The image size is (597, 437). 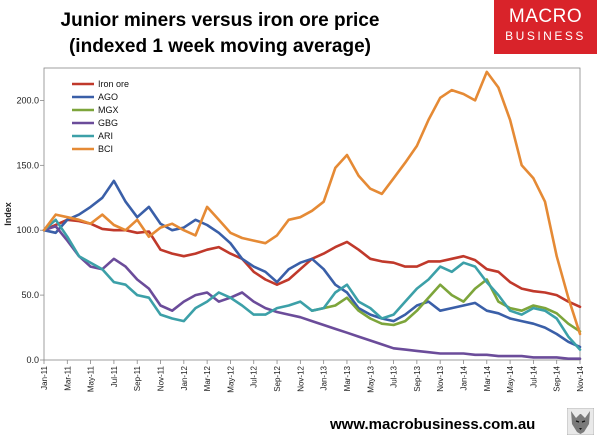 What do you see at coordinates (91, 378) in the screenshot?
I see `x-tick-label: May-11` at bounding box center [91, 378].